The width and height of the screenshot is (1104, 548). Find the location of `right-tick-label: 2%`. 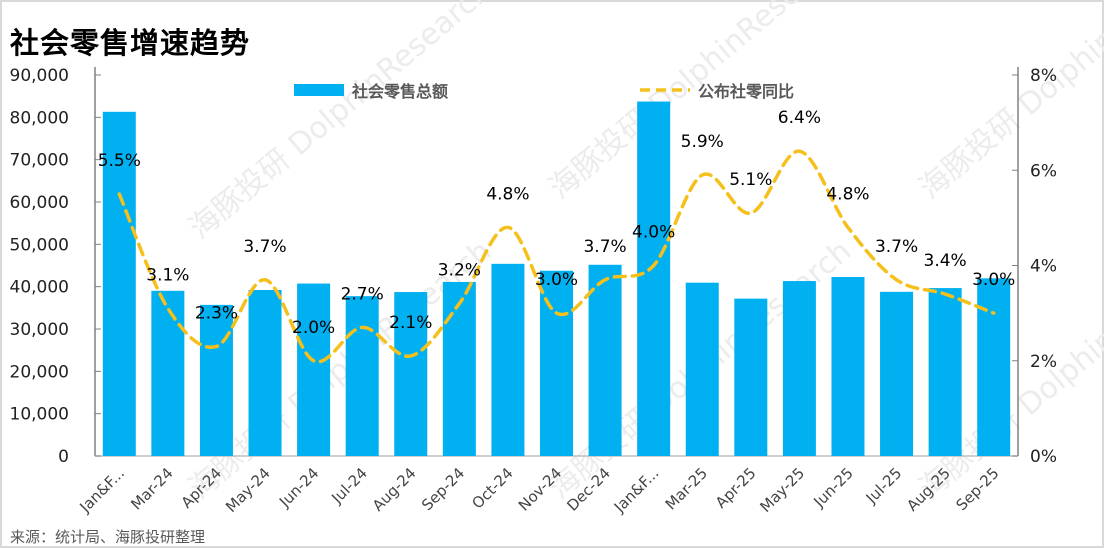

right-tick-label: 2% is located at coordinates (1043, 362).